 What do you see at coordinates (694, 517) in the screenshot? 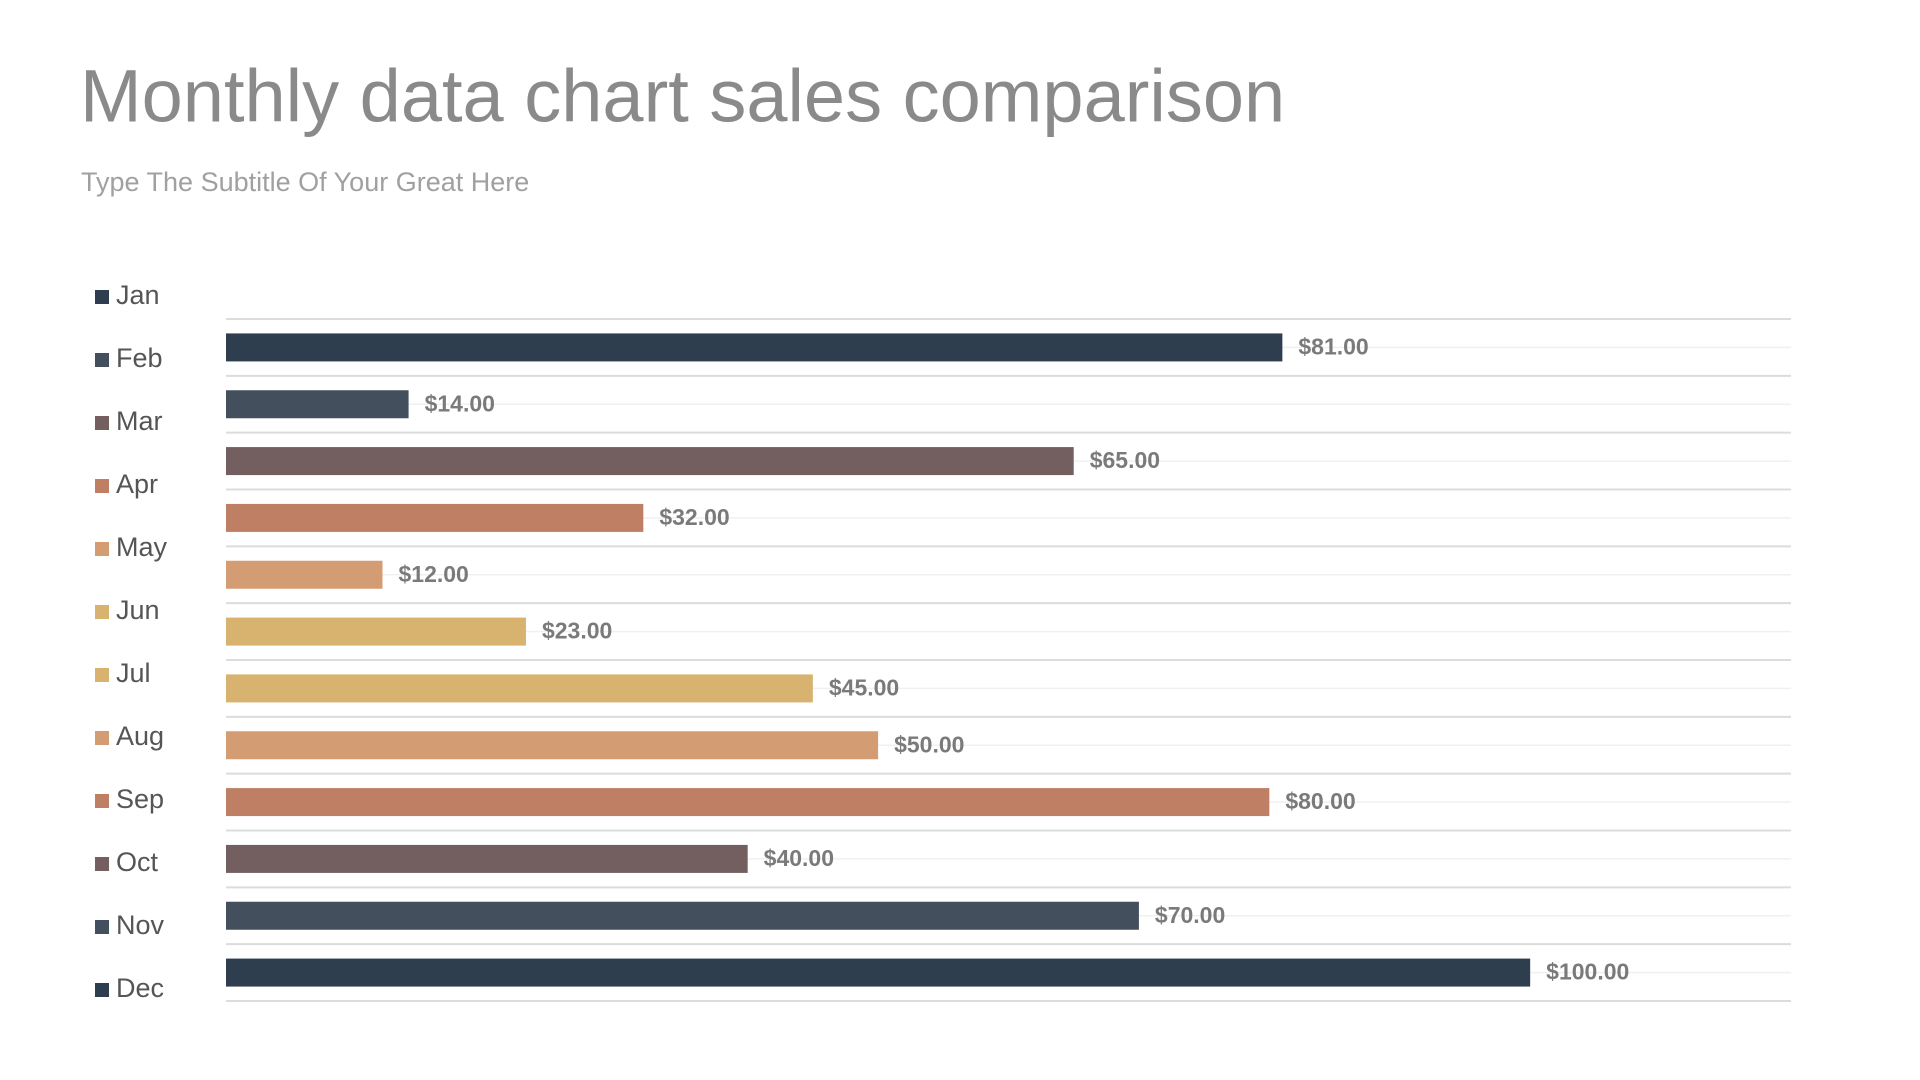
I see `value-label: $32.00` at bounding box center [694, 517].